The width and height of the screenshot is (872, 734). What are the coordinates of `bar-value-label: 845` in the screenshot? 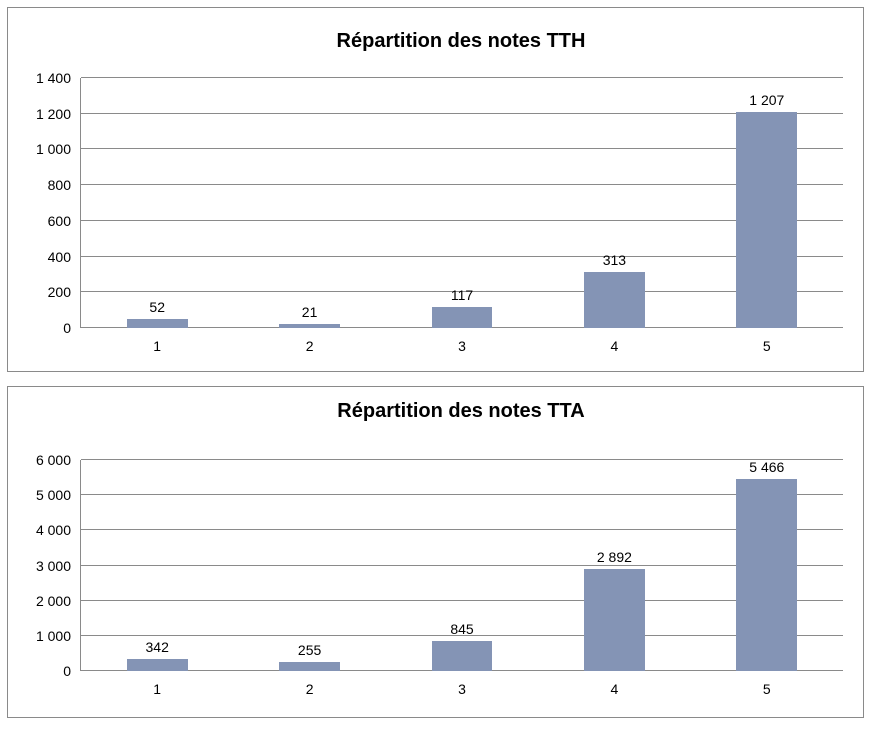 It's located at (462, 629).